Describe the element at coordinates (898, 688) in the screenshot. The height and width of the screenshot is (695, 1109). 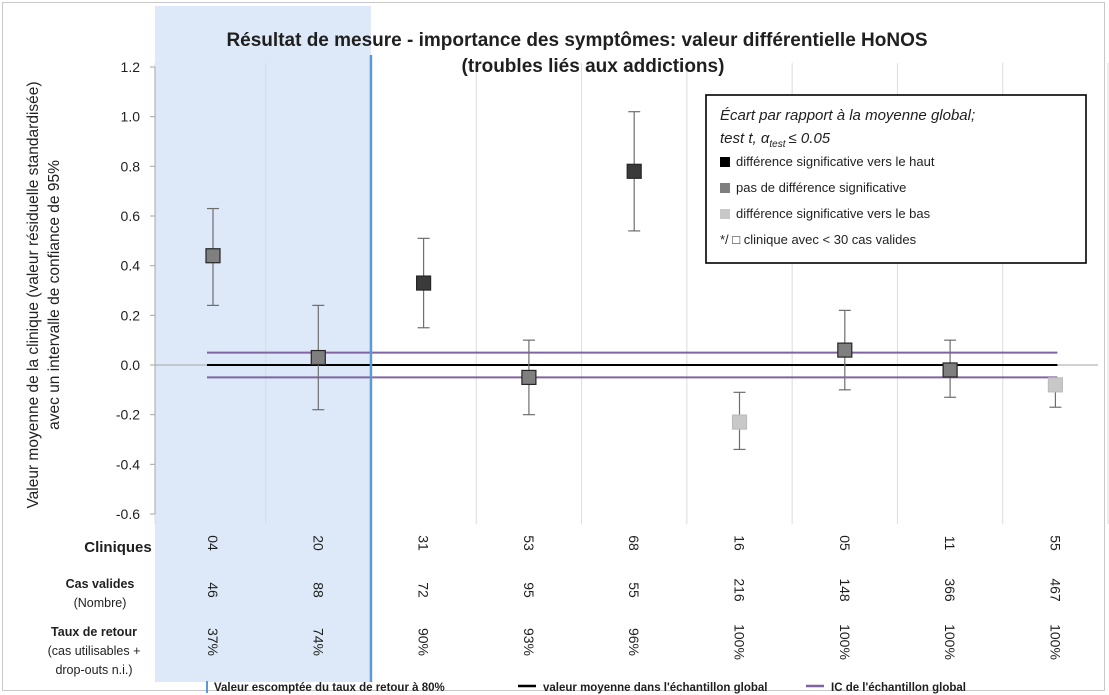
I see `bottom-legend-ci: IC de l'échantillon global` at that location.